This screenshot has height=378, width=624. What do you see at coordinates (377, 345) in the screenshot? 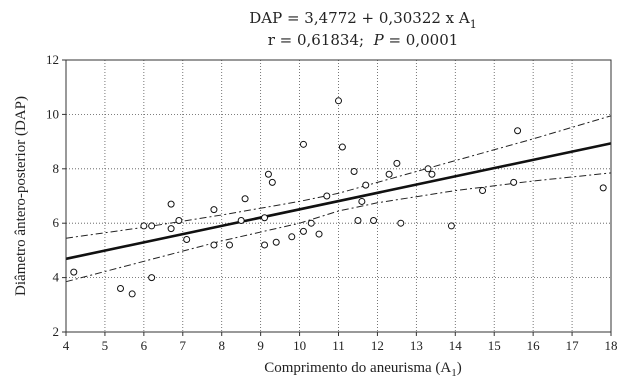
I see `x-tick-label: 12` at bounding box center [377, 345].